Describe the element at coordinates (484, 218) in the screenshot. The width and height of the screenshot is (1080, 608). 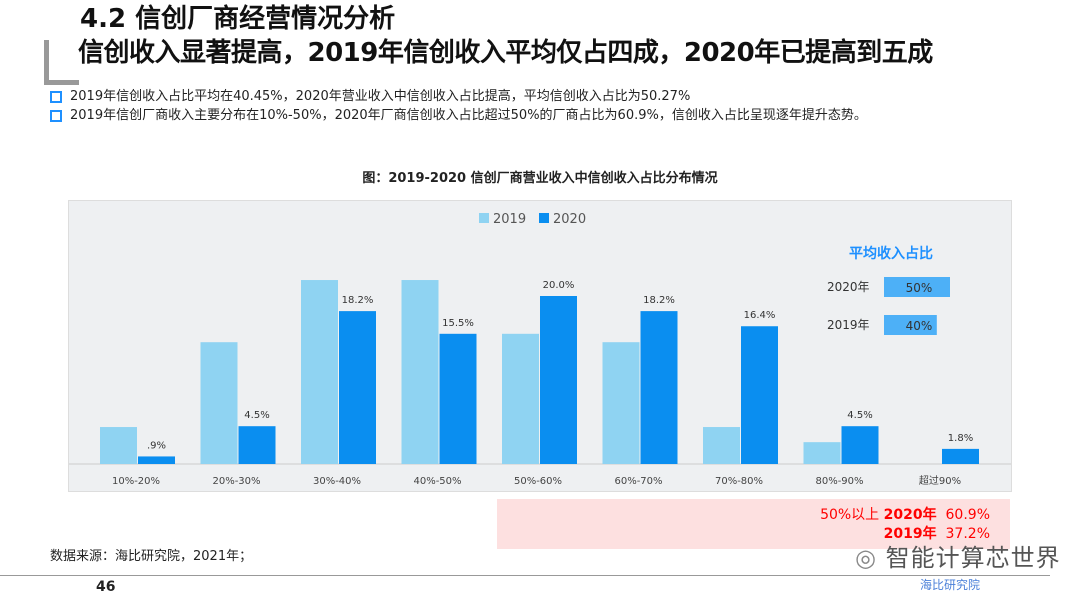
I see `legend-swatch-2019` at that location.